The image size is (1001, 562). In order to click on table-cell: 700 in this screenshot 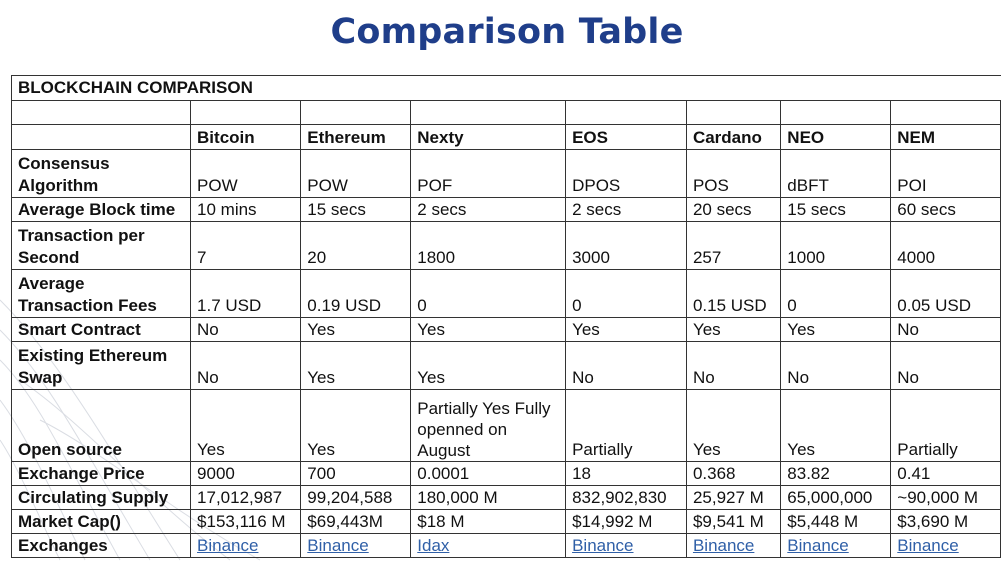, I will do `click(356, 473)`.